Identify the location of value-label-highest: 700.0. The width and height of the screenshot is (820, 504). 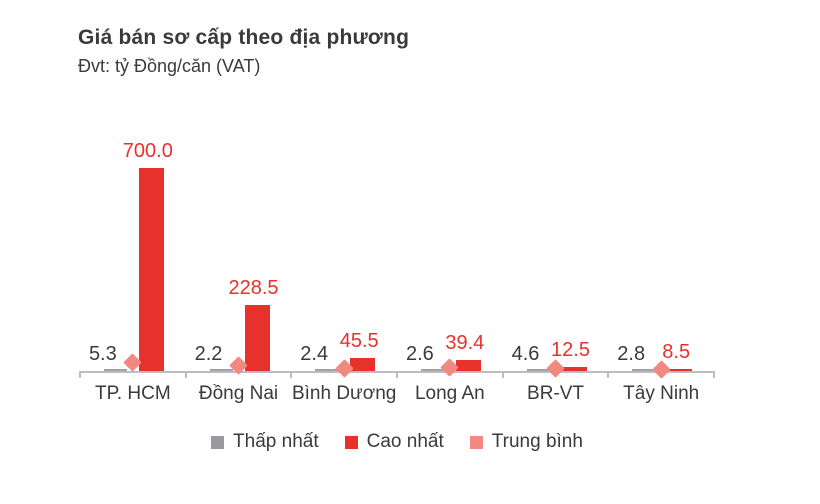
(147, 151).